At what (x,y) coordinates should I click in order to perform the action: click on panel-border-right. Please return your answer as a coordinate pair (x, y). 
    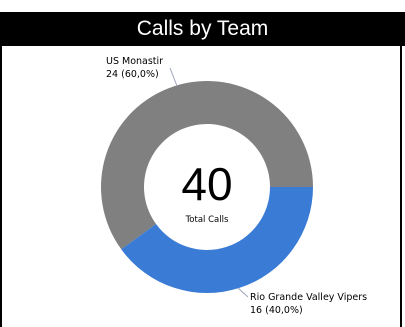
    Looking at the image, I should click on (401, 186).